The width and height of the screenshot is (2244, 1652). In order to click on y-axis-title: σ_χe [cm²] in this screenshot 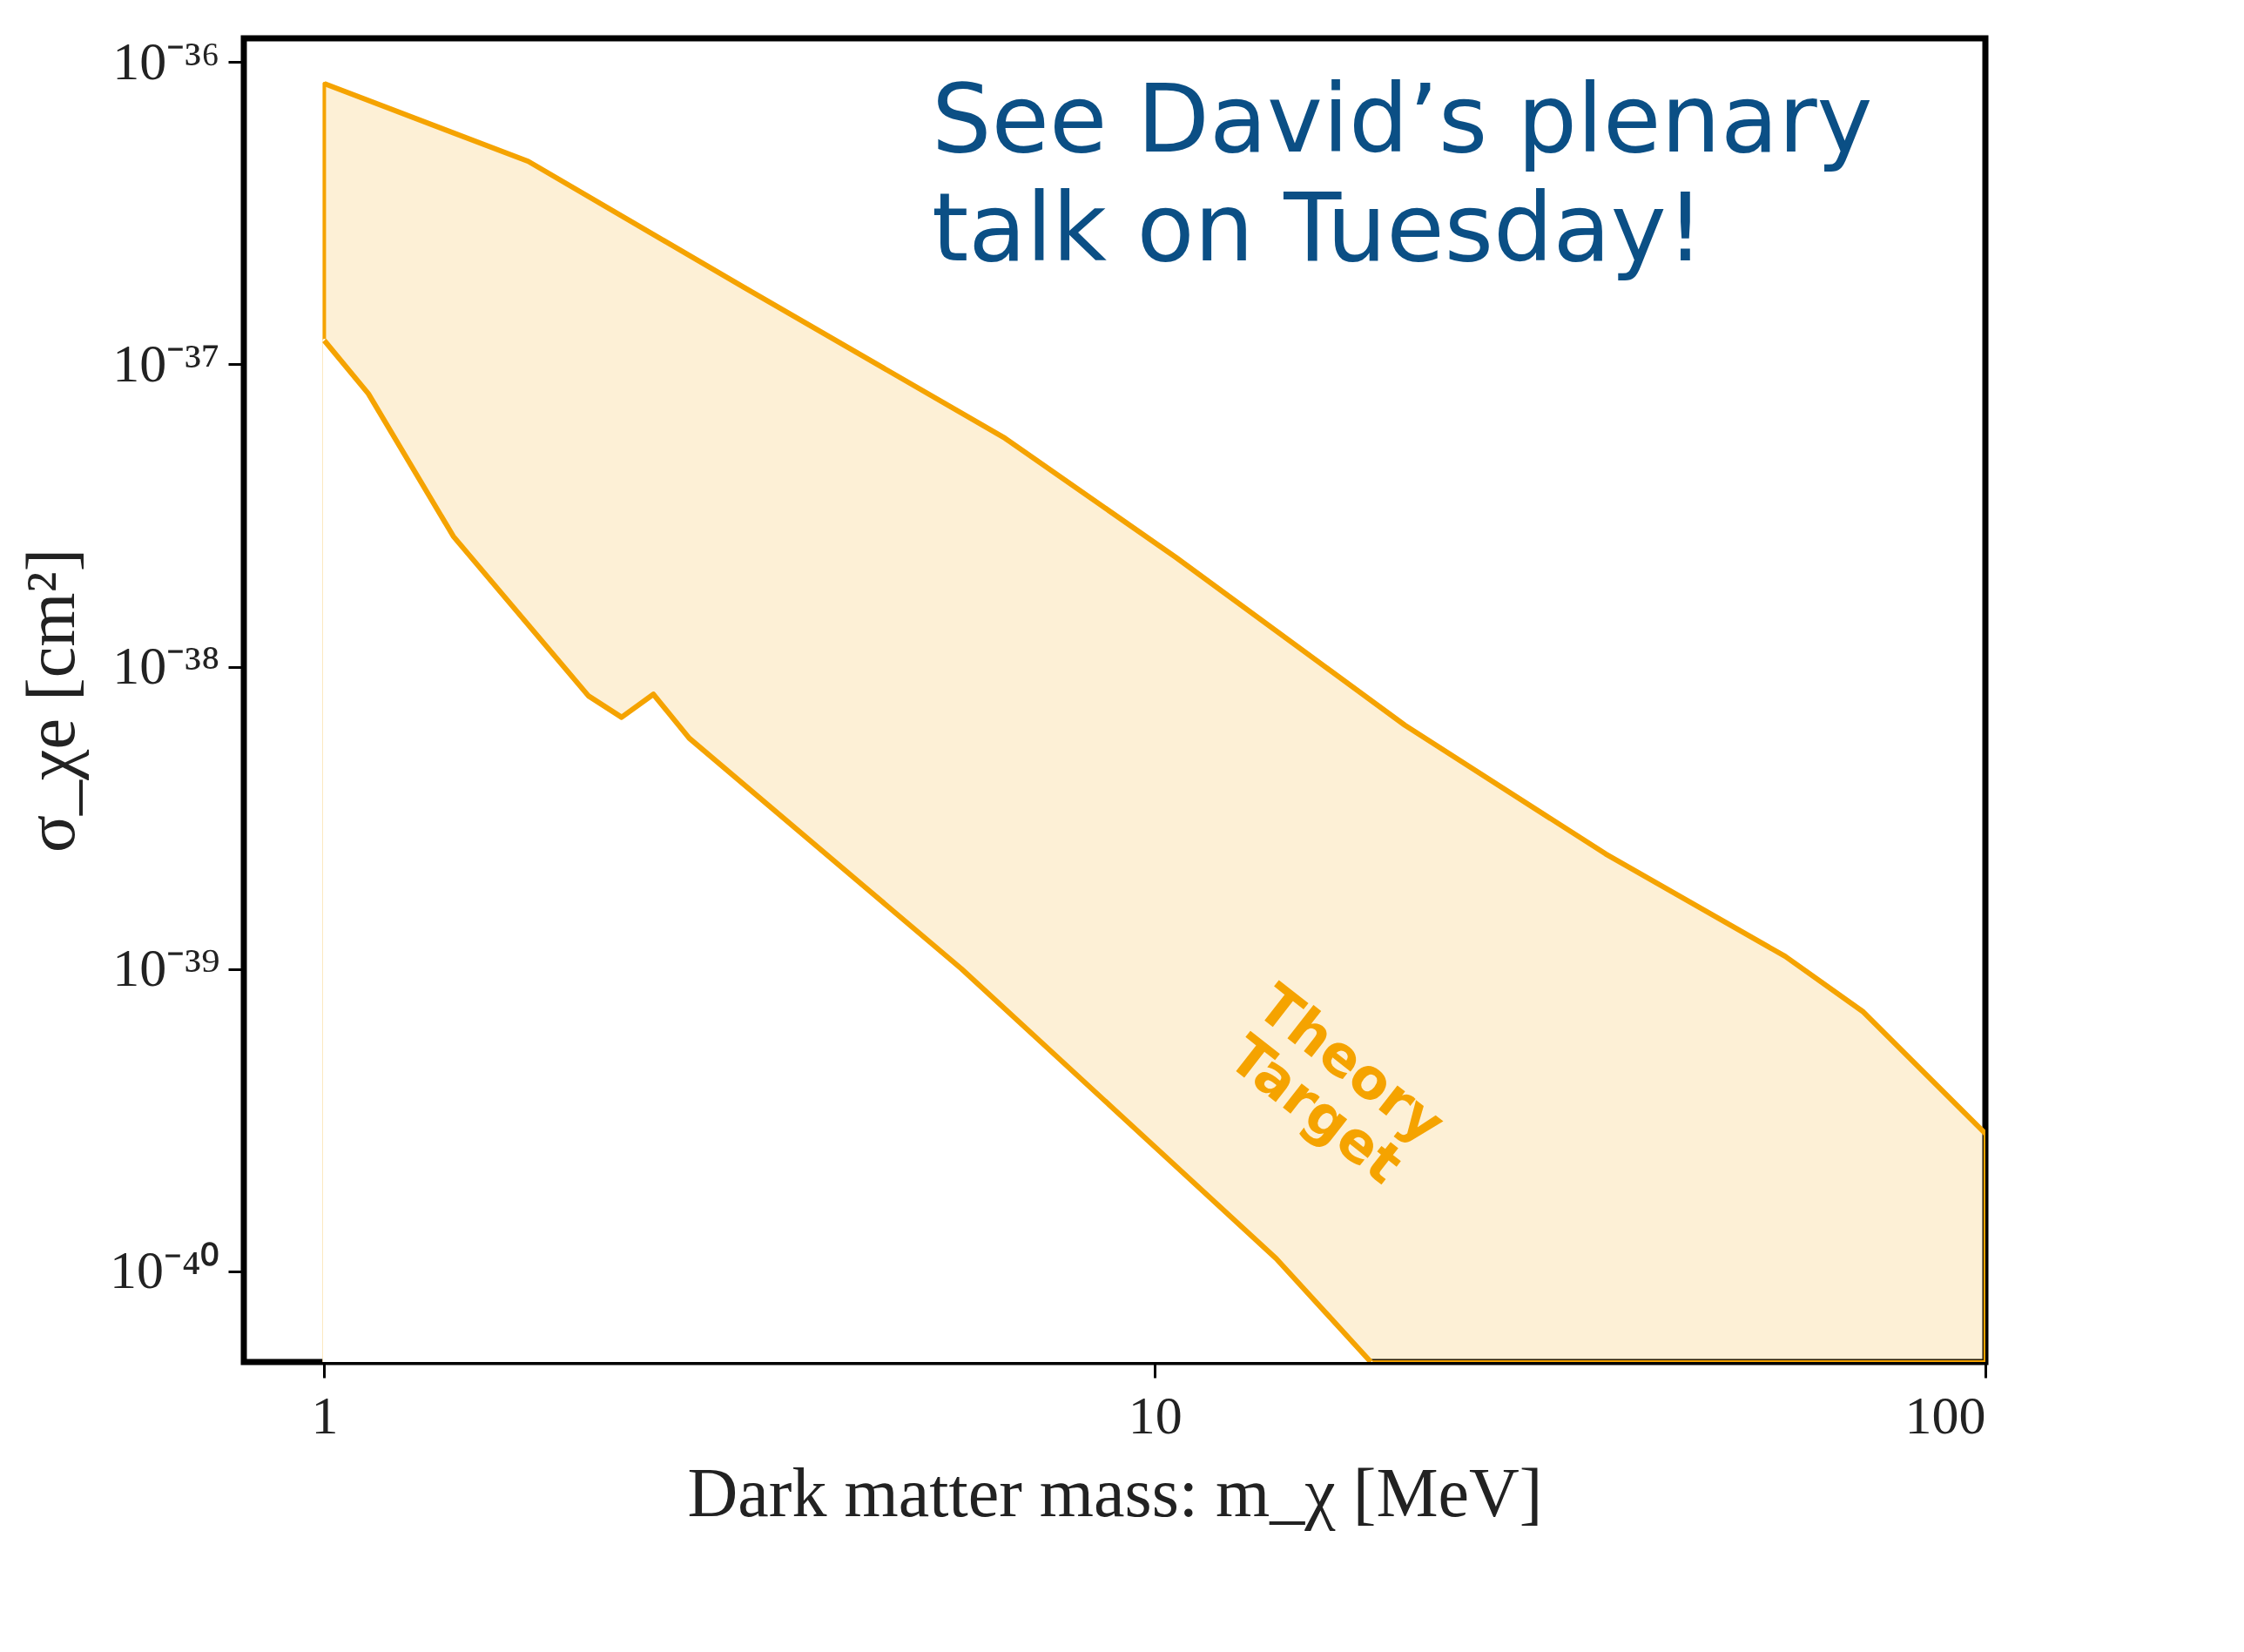, I will do `click(50, 700)`.